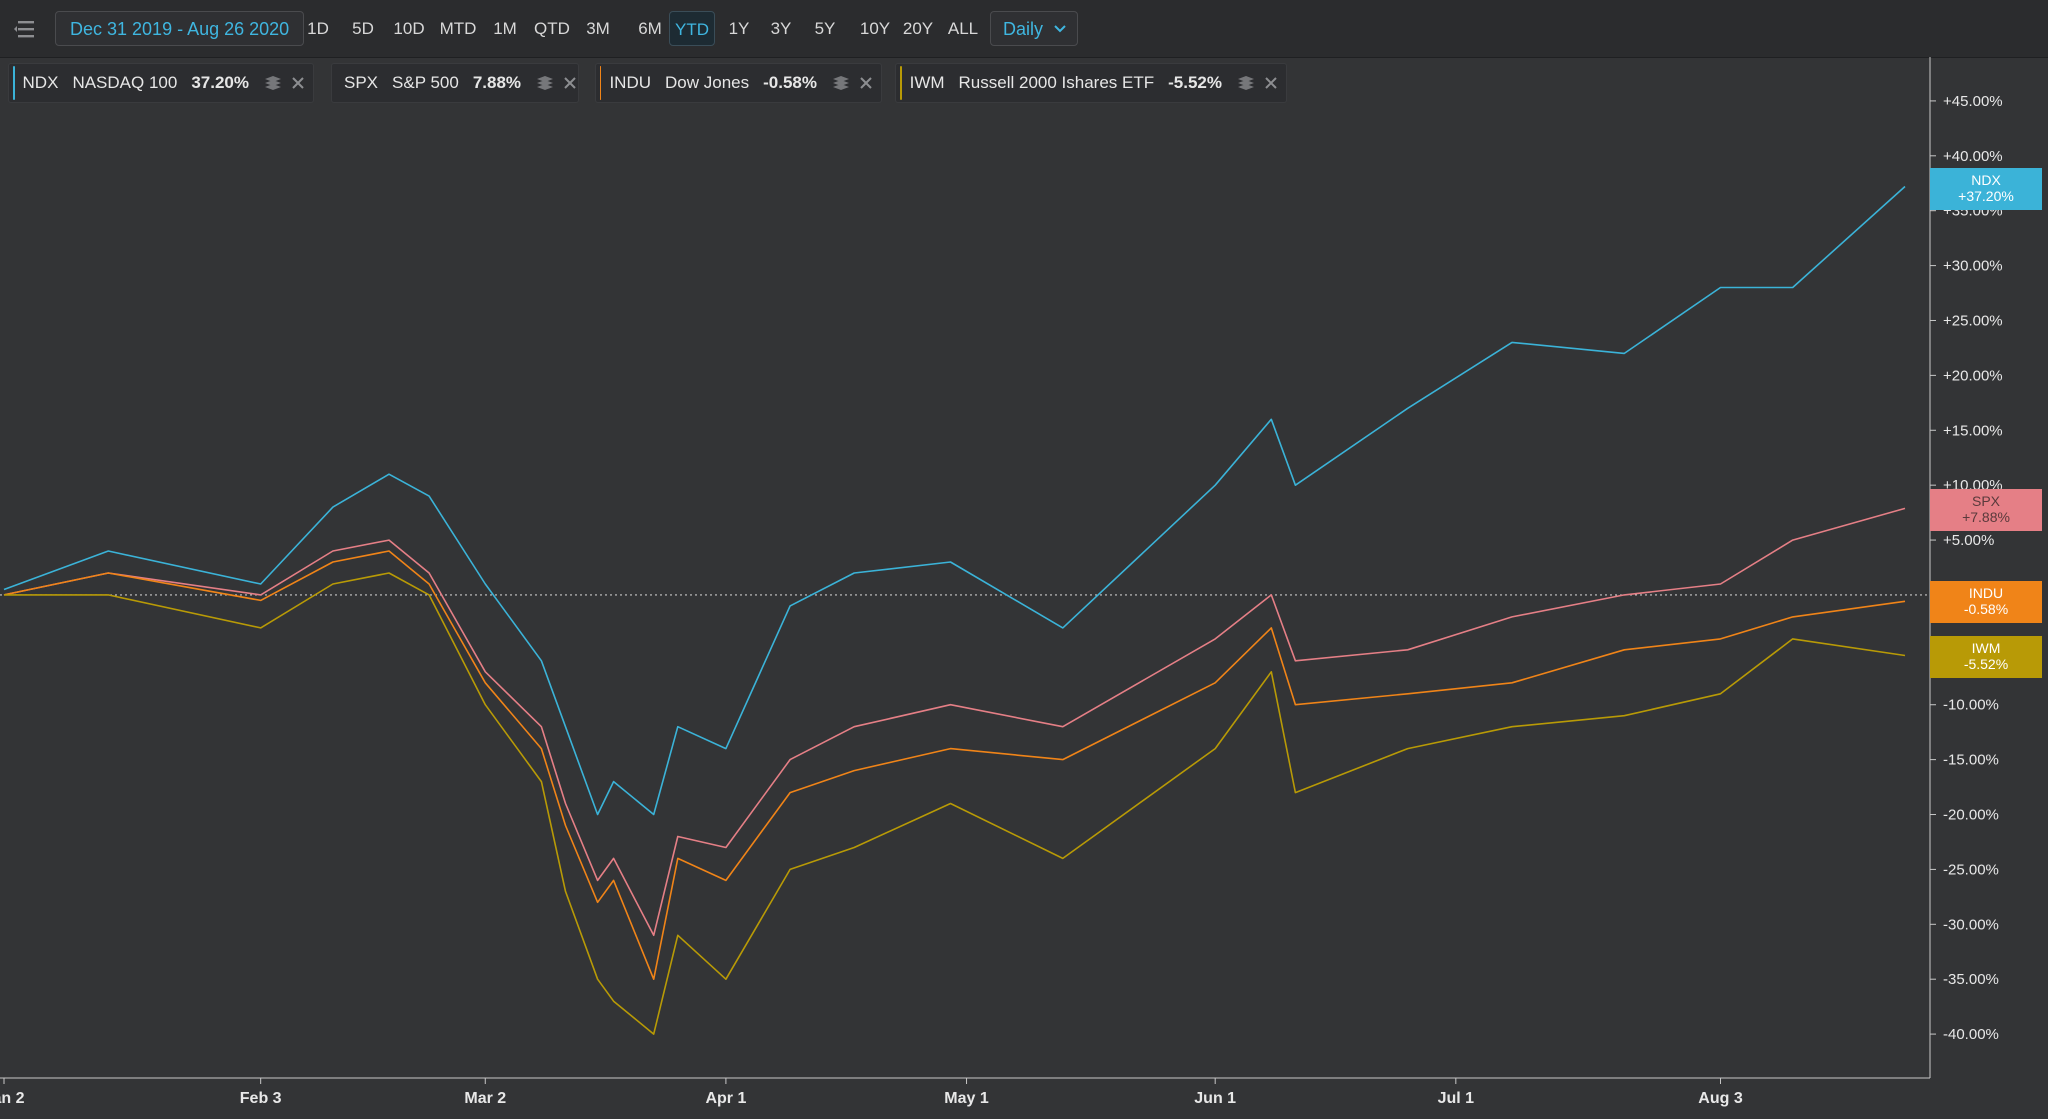  I want to click on end-tag-label: INDU, so click(1986, 593).